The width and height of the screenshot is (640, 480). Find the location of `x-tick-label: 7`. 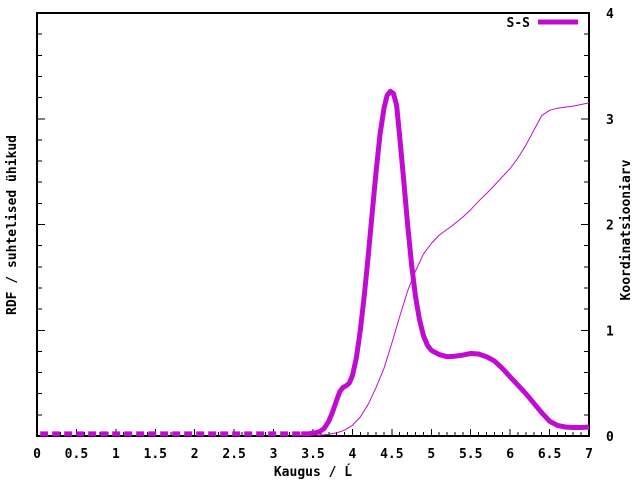

x-tick-label: 7 is located at coordinates (589, 454).